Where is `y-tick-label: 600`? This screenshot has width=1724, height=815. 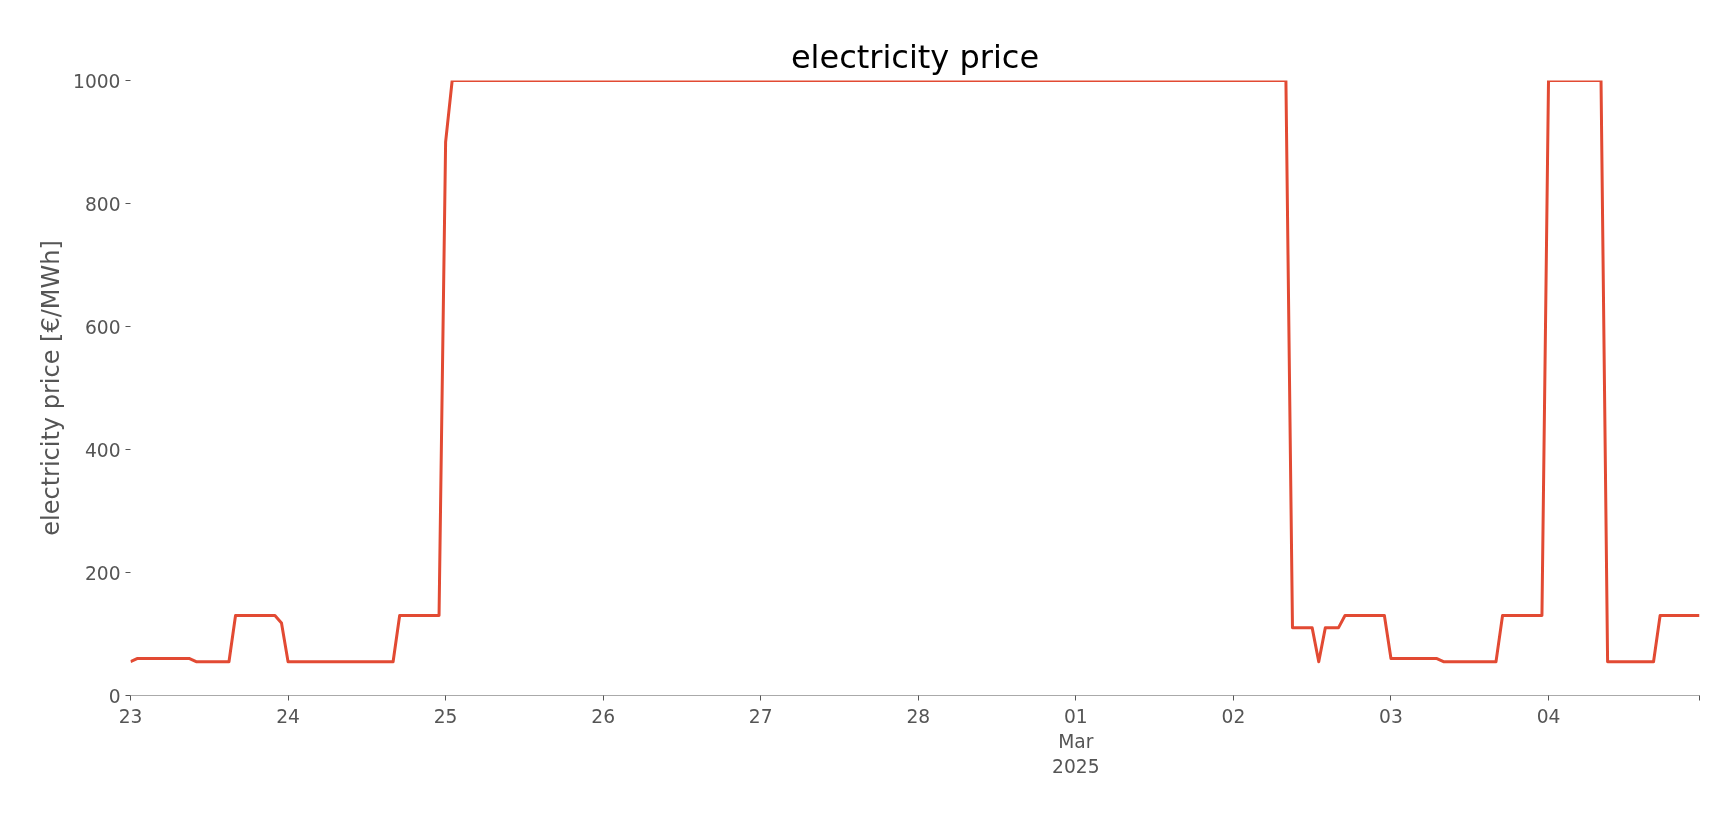 y-tick-label: 600 is located at coordinates (102, 327).